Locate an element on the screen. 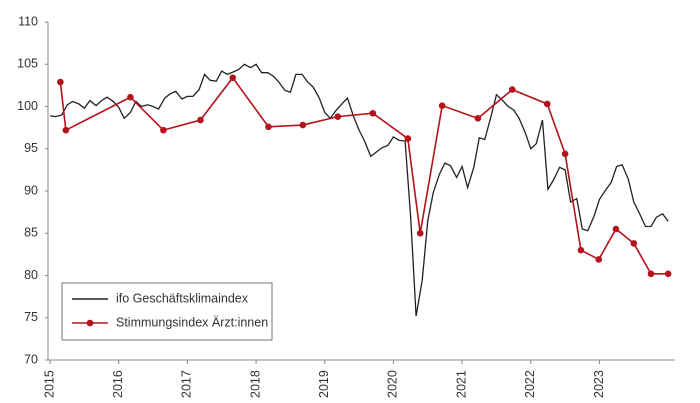 This screenshot has width=700, height=403. y-tick-label: 85 is located at coordinates (31, 233).